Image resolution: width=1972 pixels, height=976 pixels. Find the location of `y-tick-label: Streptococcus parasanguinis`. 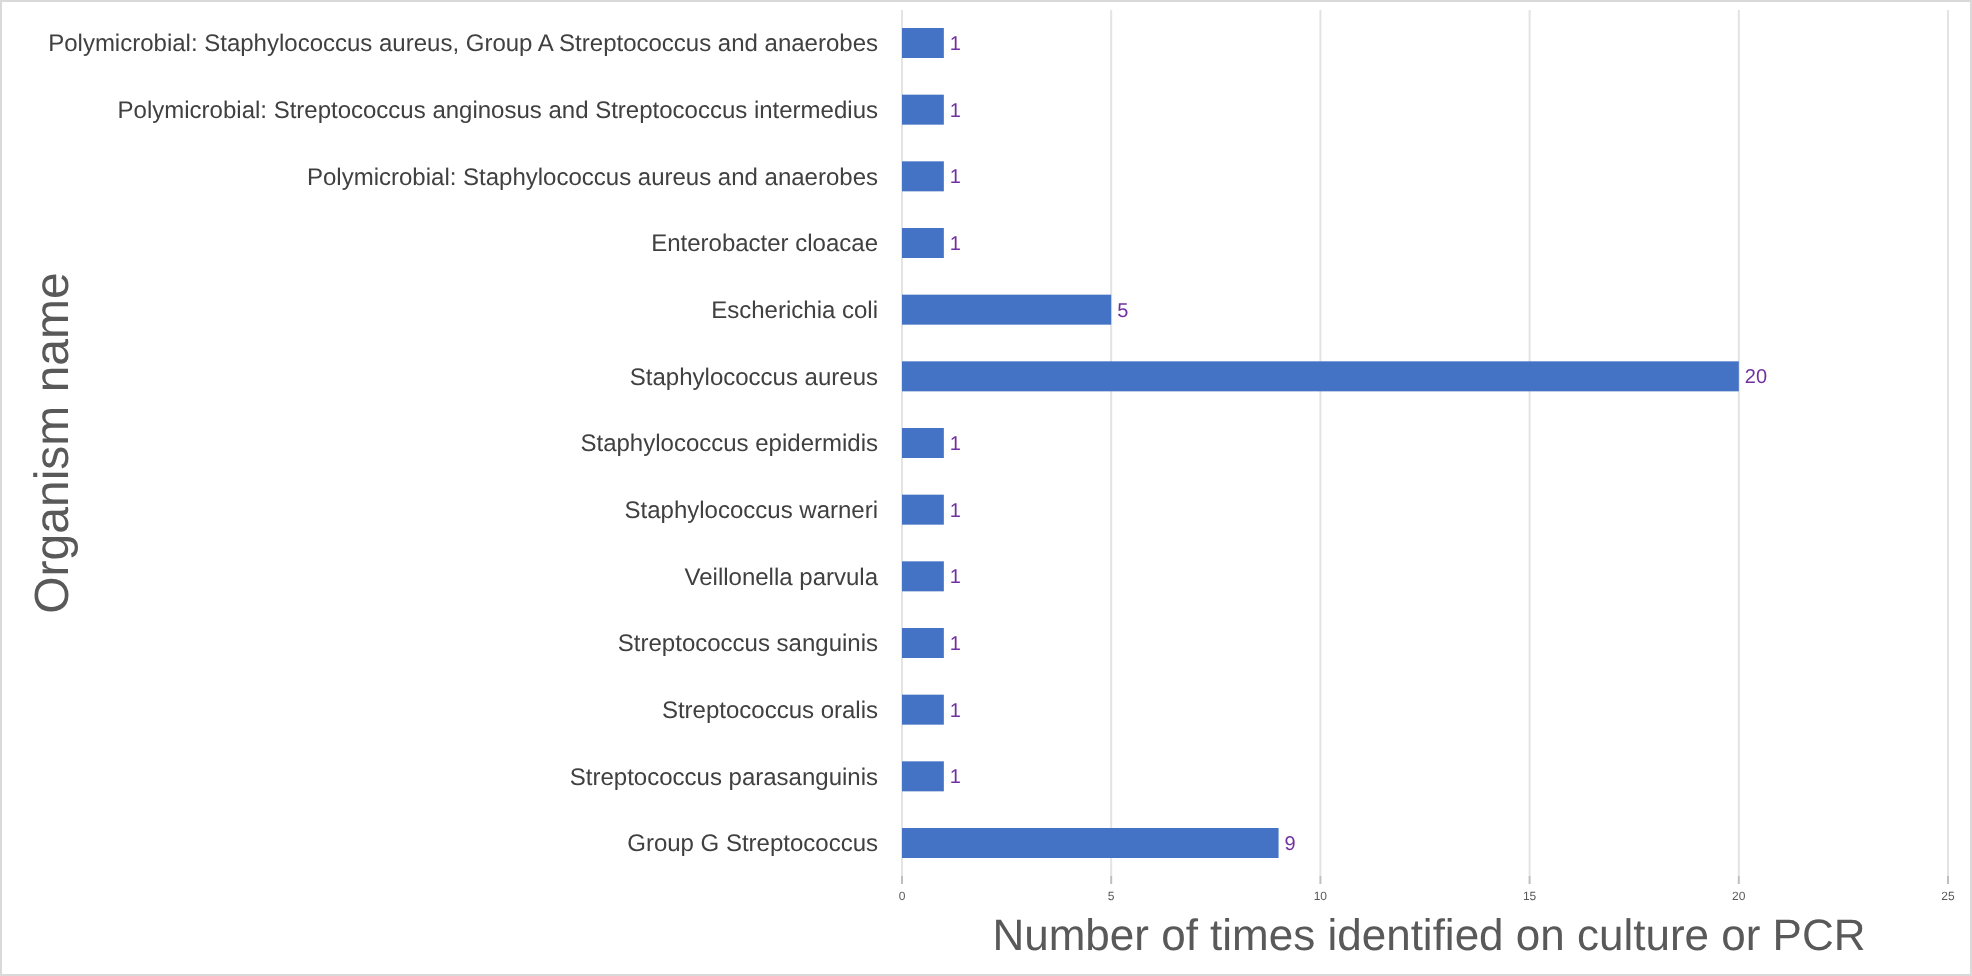

y-tick-label: Streptococcus parasanguinis is located at coordinates (723, 776).